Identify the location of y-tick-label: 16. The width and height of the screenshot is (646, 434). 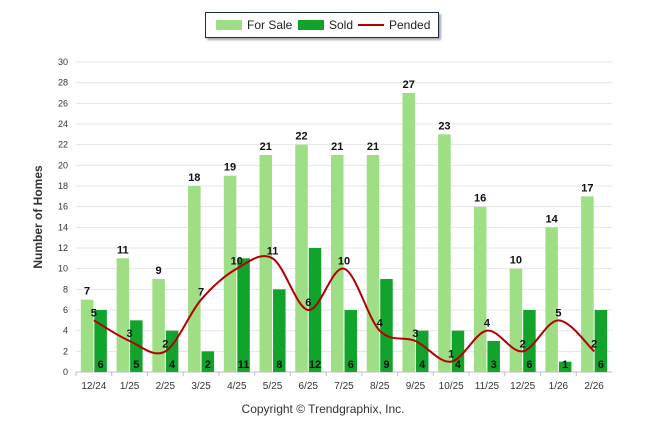
(63, 207).